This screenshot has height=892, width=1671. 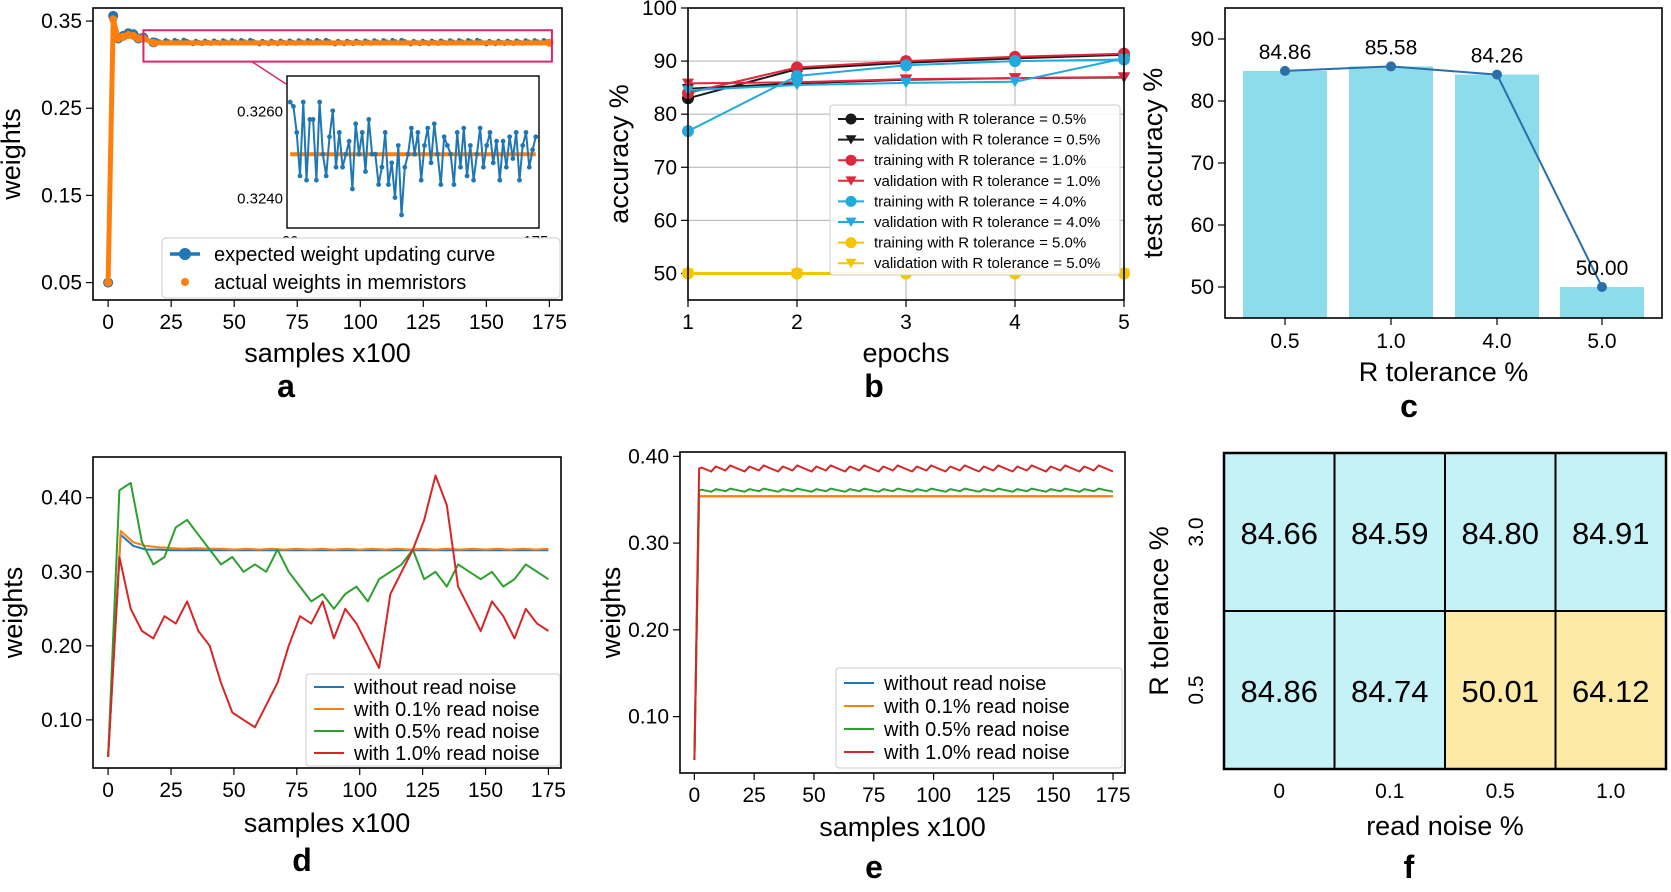 What do you see at coordinates (1444, 372) in the screenshot?
I see `c-xlabel: R tolerance %` at bounding box center [1444, 372].